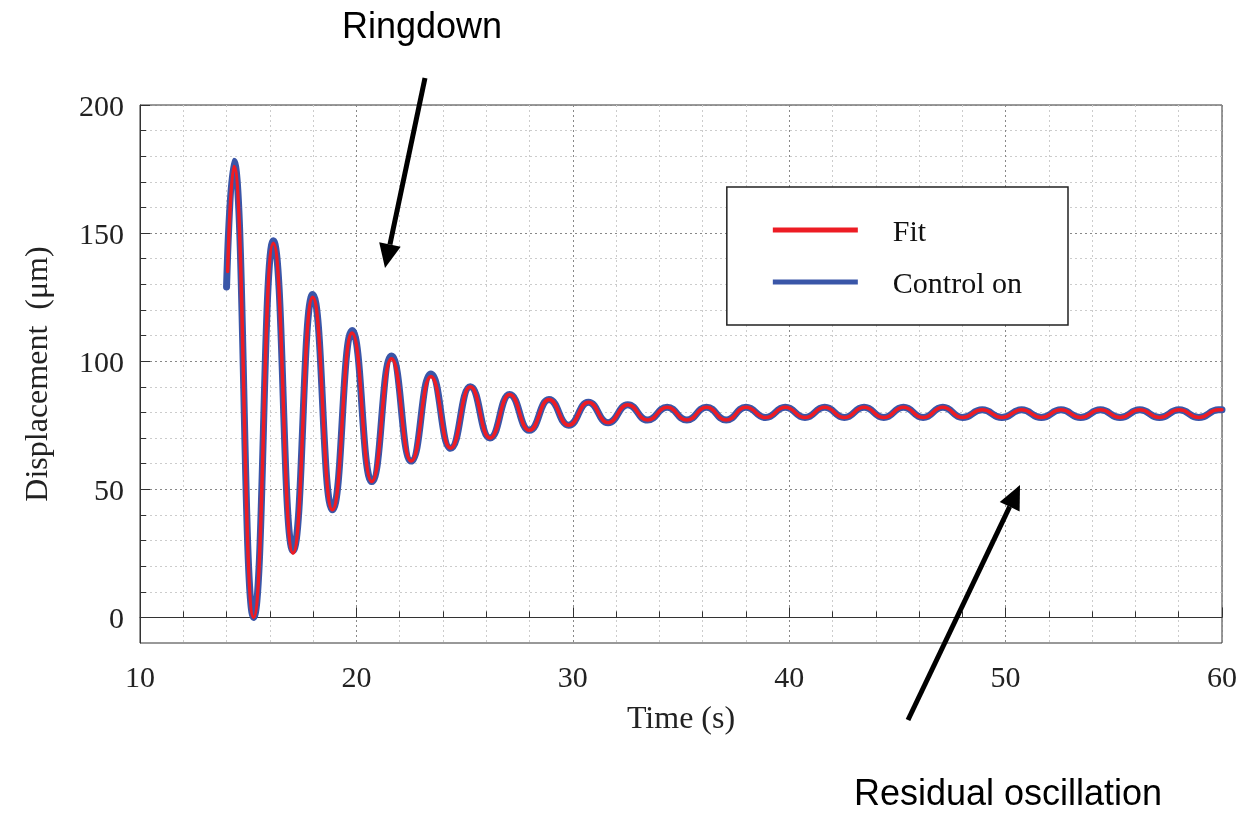 The width and height of the screenshot is (1242, 816). What do you see at coordinates (957, 282) in the screenshot?
I see `legend-label: Control on` at bounding box center [957, 282].